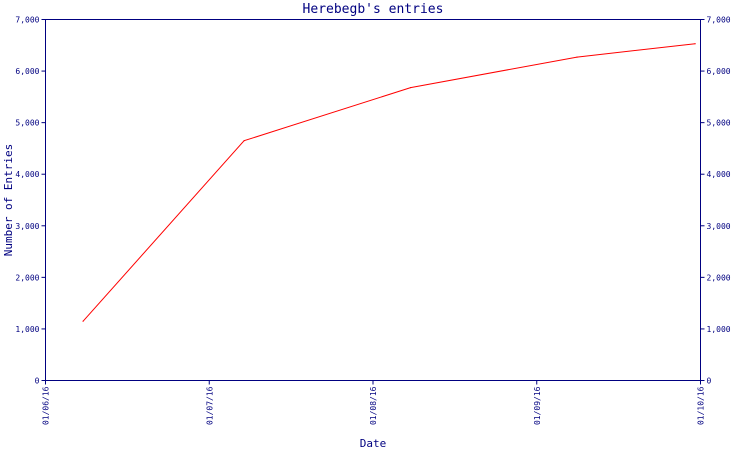 Image resolution: width=750 pixels, height=450 pixels. Describe the element at coordinates (719, 123) in the screenshot. I see `y-tick-label-right: 5,000` at that location.